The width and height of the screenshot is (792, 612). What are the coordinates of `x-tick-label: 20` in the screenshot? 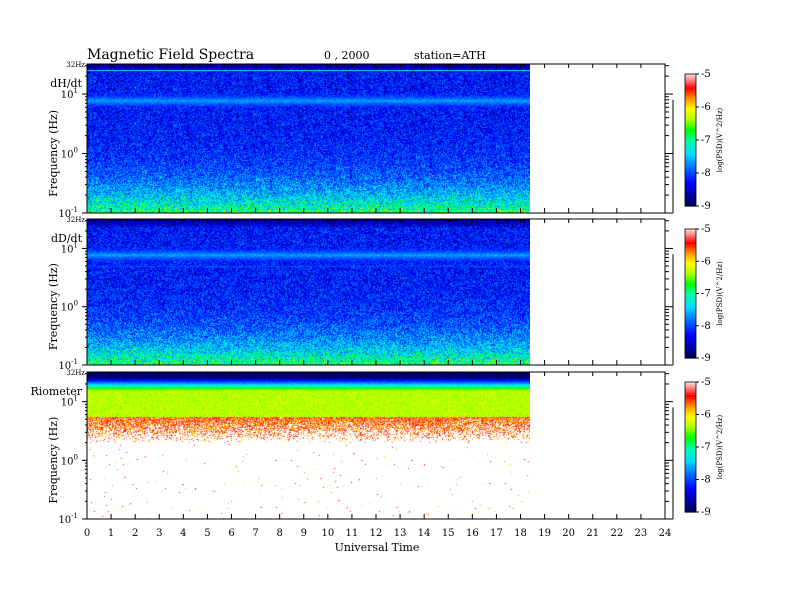 It's located at (568, 533).